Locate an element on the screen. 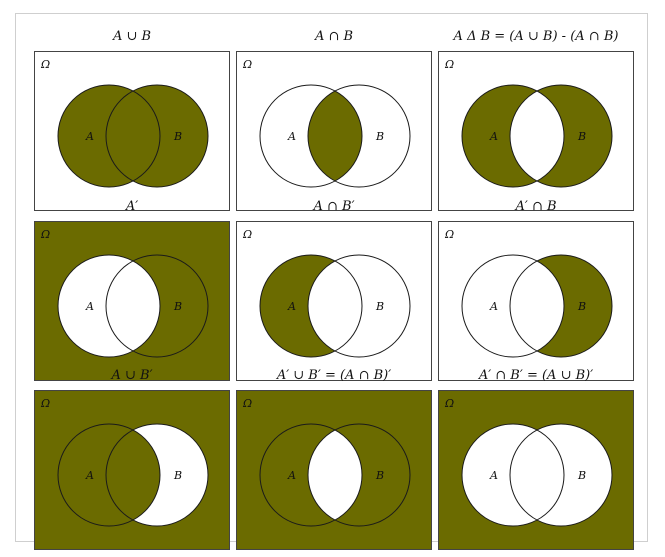 The width and height of the screenshot is (665, 557). venn-title: A′ ∪ B′ = (A ∩ B)′ is located at coordinates (334, 375).